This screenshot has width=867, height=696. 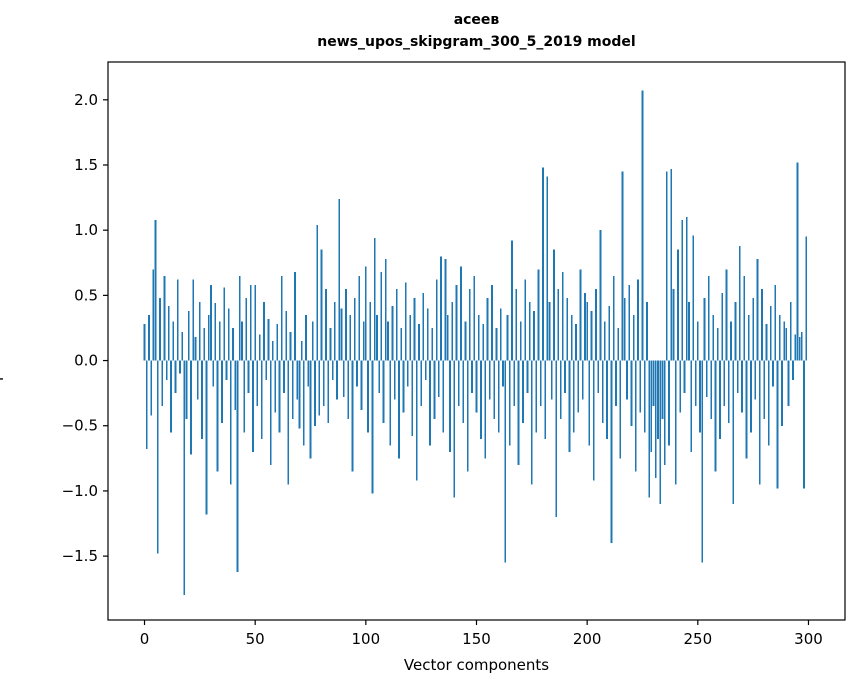 I want to click on y-tick-label: 1.5, so click(x=86, y=165).